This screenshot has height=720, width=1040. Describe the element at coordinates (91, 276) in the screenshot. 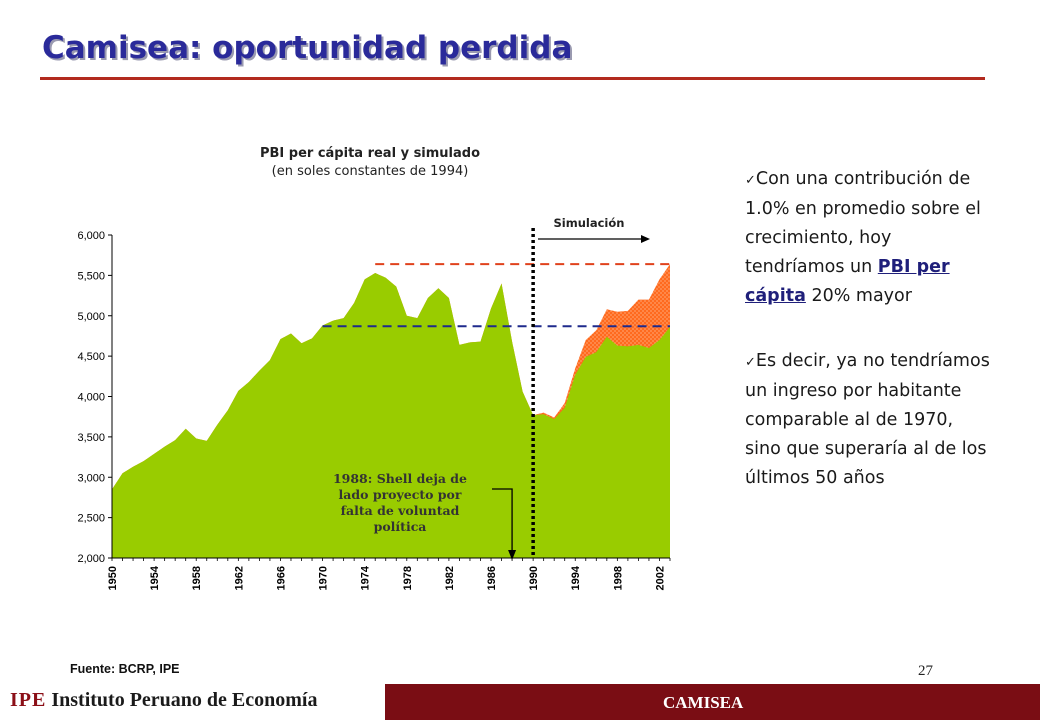

I see `y-tick-label: 5,500` at that location.